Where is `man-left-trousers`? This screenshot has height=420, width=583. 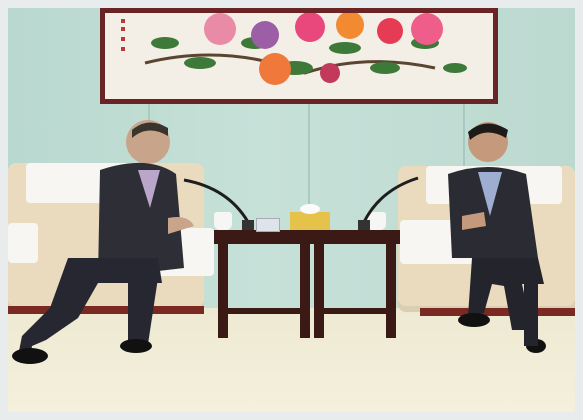 man-left-trousers is located at coordinates (90, 308).